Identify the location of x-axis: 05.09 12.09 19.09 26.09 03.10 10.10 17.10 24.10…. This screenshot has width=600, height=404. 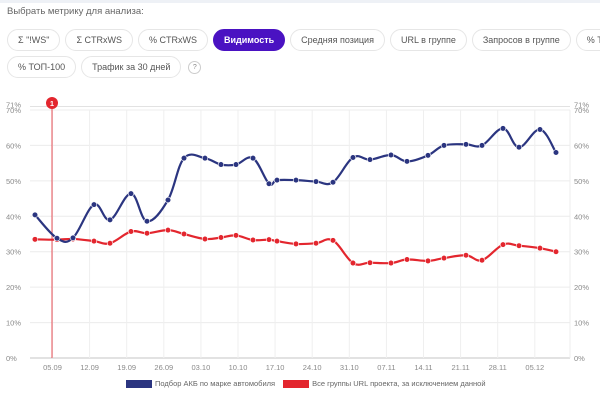
(293, 367).